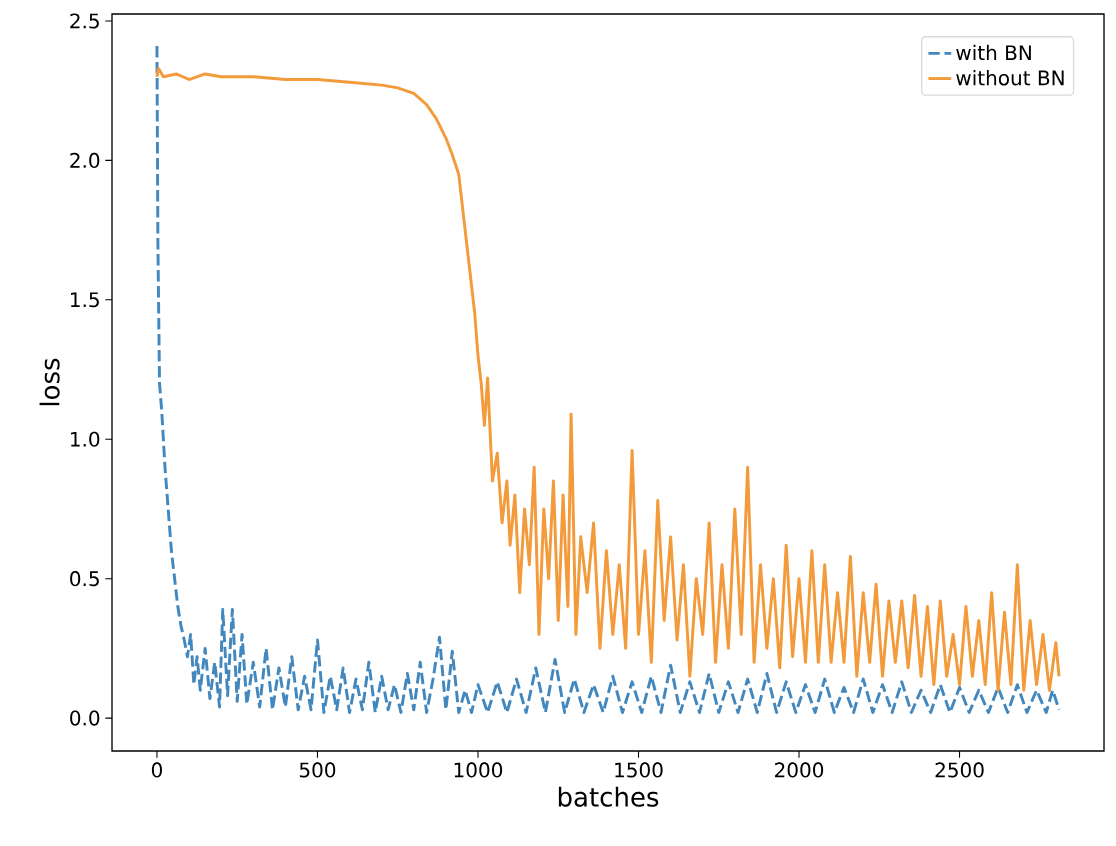 Image resolution: width=1116 pixels, height=846 pixels. I want to click on y-axis-title: loss, so click(49, 382).